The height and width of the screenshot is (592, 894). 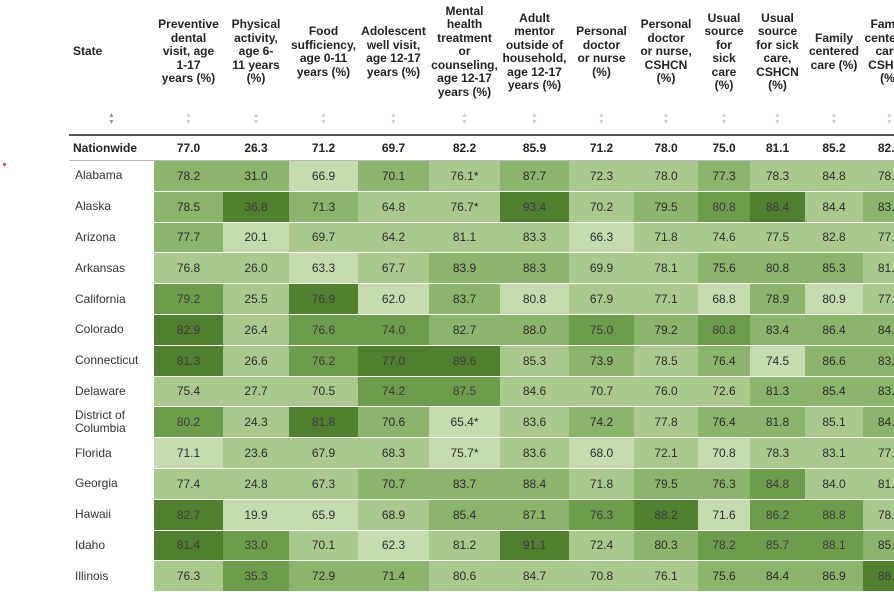 I want to click on column-header: Usual source for sick care (%), so click(x=724, y=52).